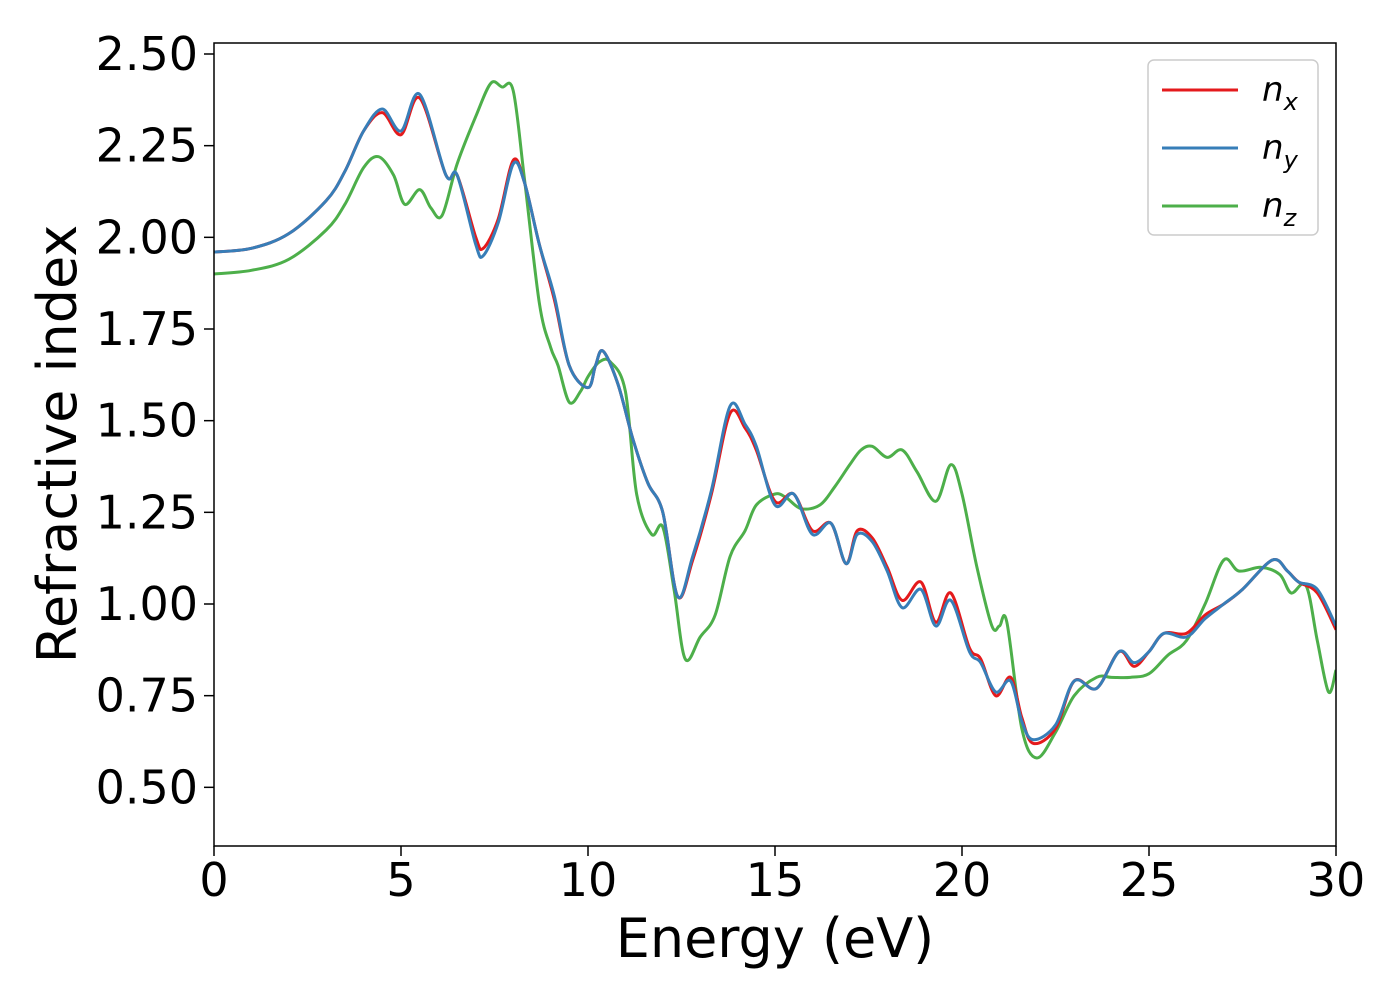 This screenshot has height=1000, width=1400. Describe the element at coordinates (147, 237) in the screenshot. I see `y-tick-label: 2.00` at that location.